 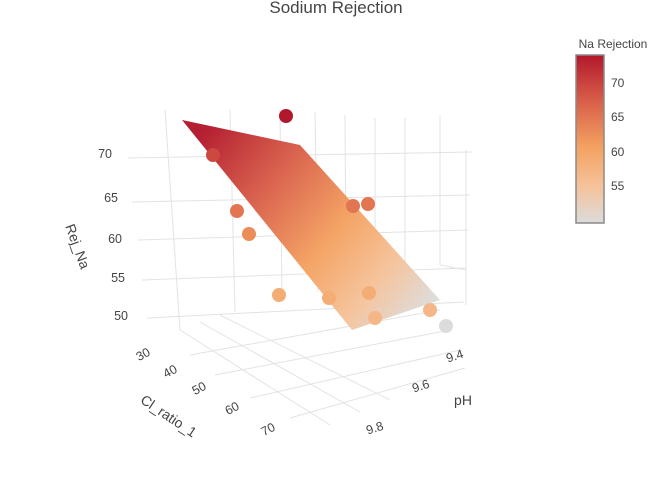 I want to click on chart-title: Sodium Rejection, so click(x=335, y=8).